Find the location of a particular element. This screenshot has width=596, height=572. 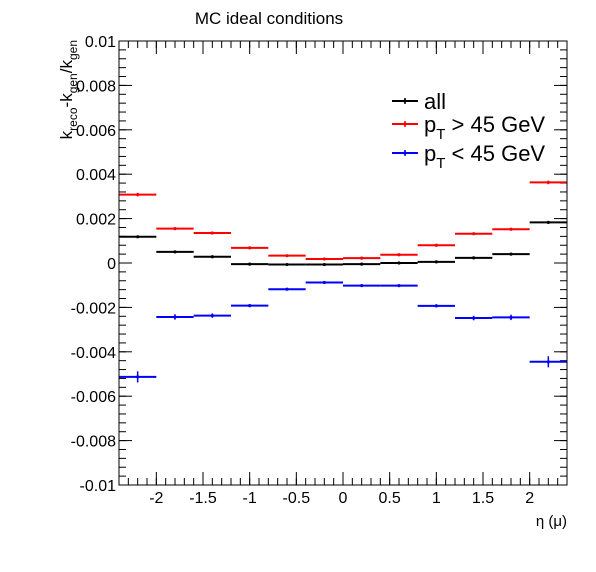

legend-label-main: all is located at coordinates (435, 101).